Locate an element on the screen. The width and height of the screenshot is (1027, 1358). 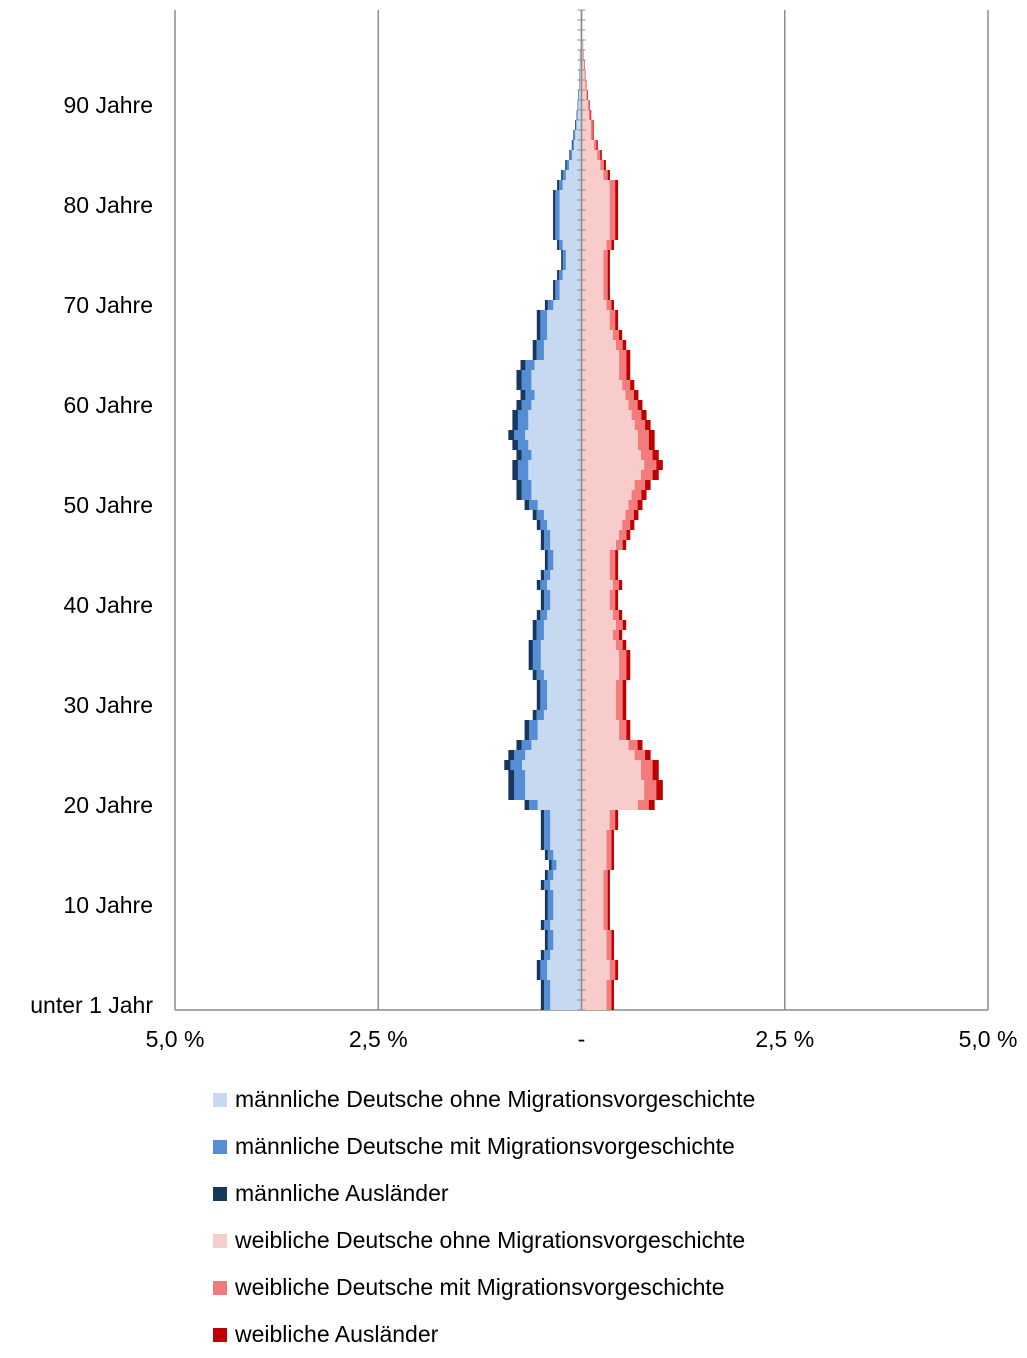
legend-swatch is located at coordinates (220, 1100).